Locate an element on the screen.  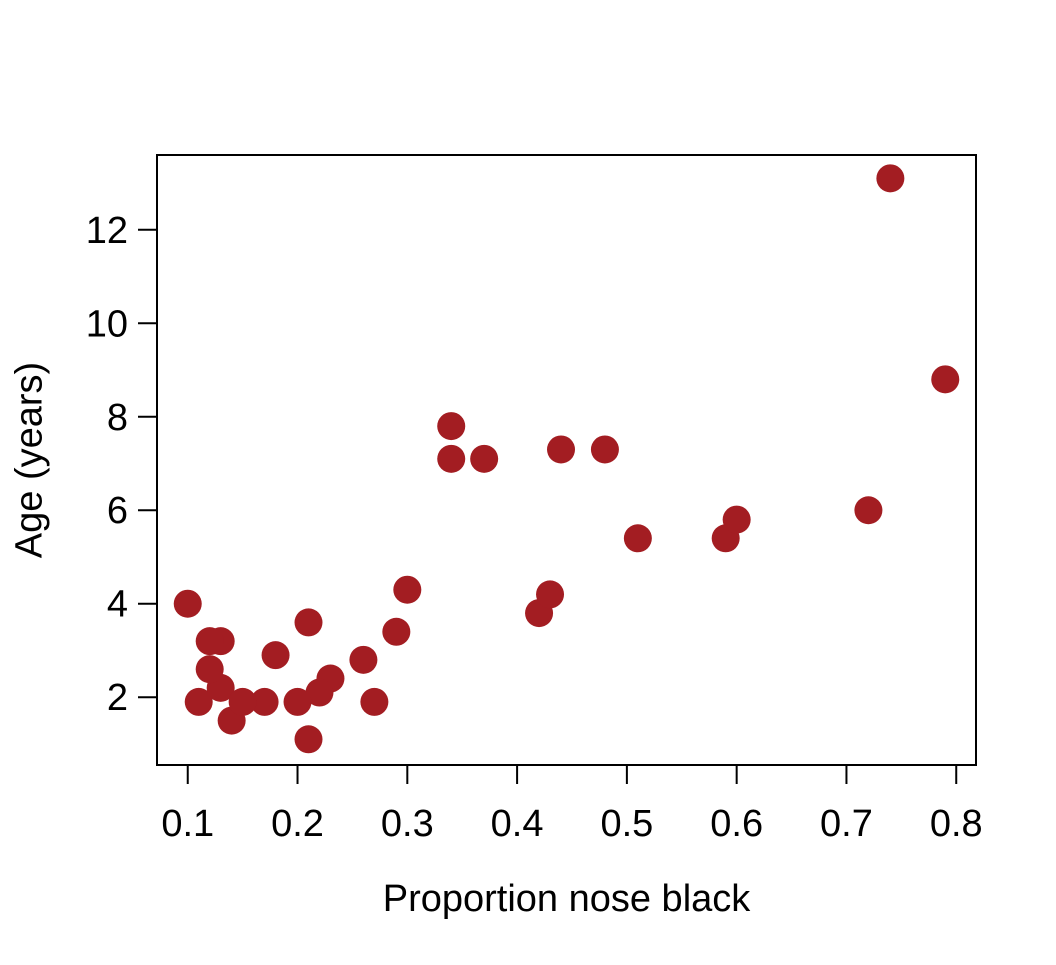
x-tick-label: 0.4 is located at coordinates (517, 824).